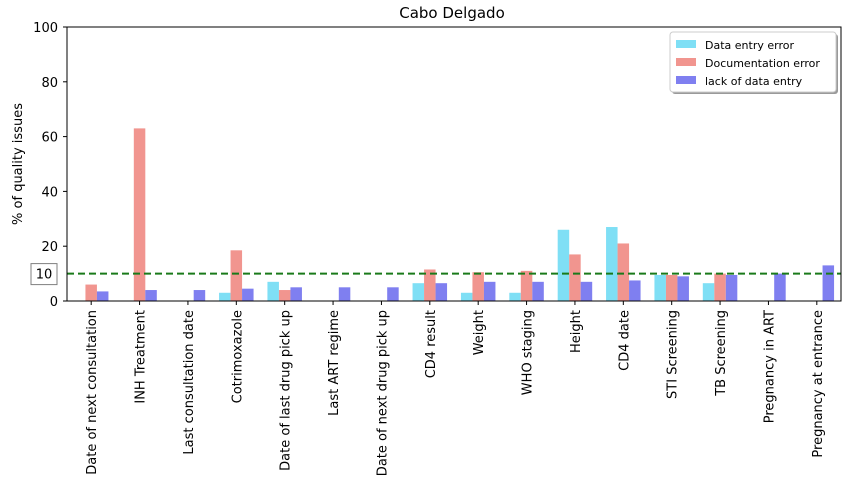  What do you see at coordinates (49, 192) in the screenshot?
I see `y-tick-label: 40` at bounding box center [49, 192].